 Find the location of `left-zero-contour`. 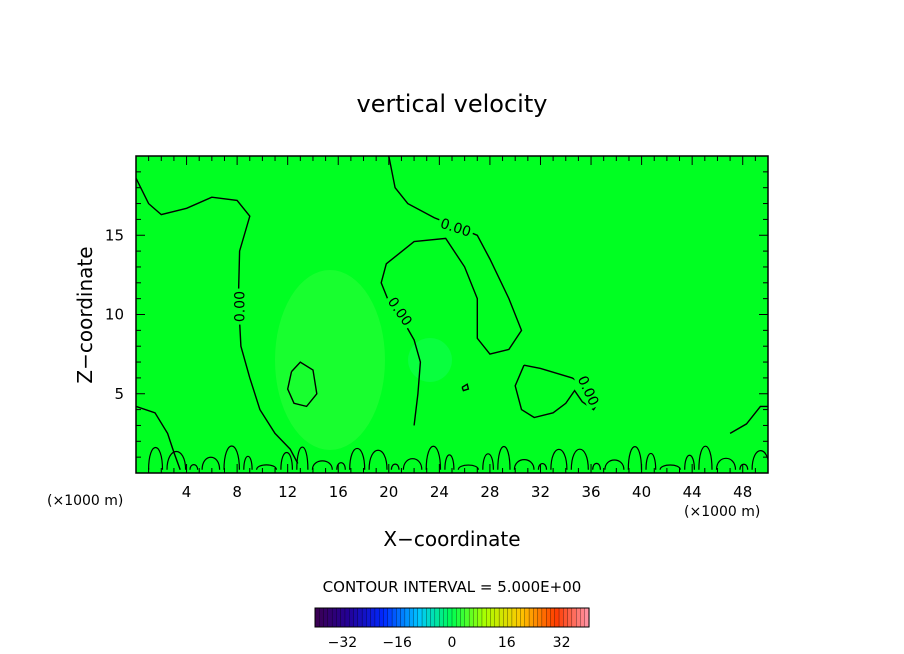

left-zero-contour is located at coordinates (217, 320).